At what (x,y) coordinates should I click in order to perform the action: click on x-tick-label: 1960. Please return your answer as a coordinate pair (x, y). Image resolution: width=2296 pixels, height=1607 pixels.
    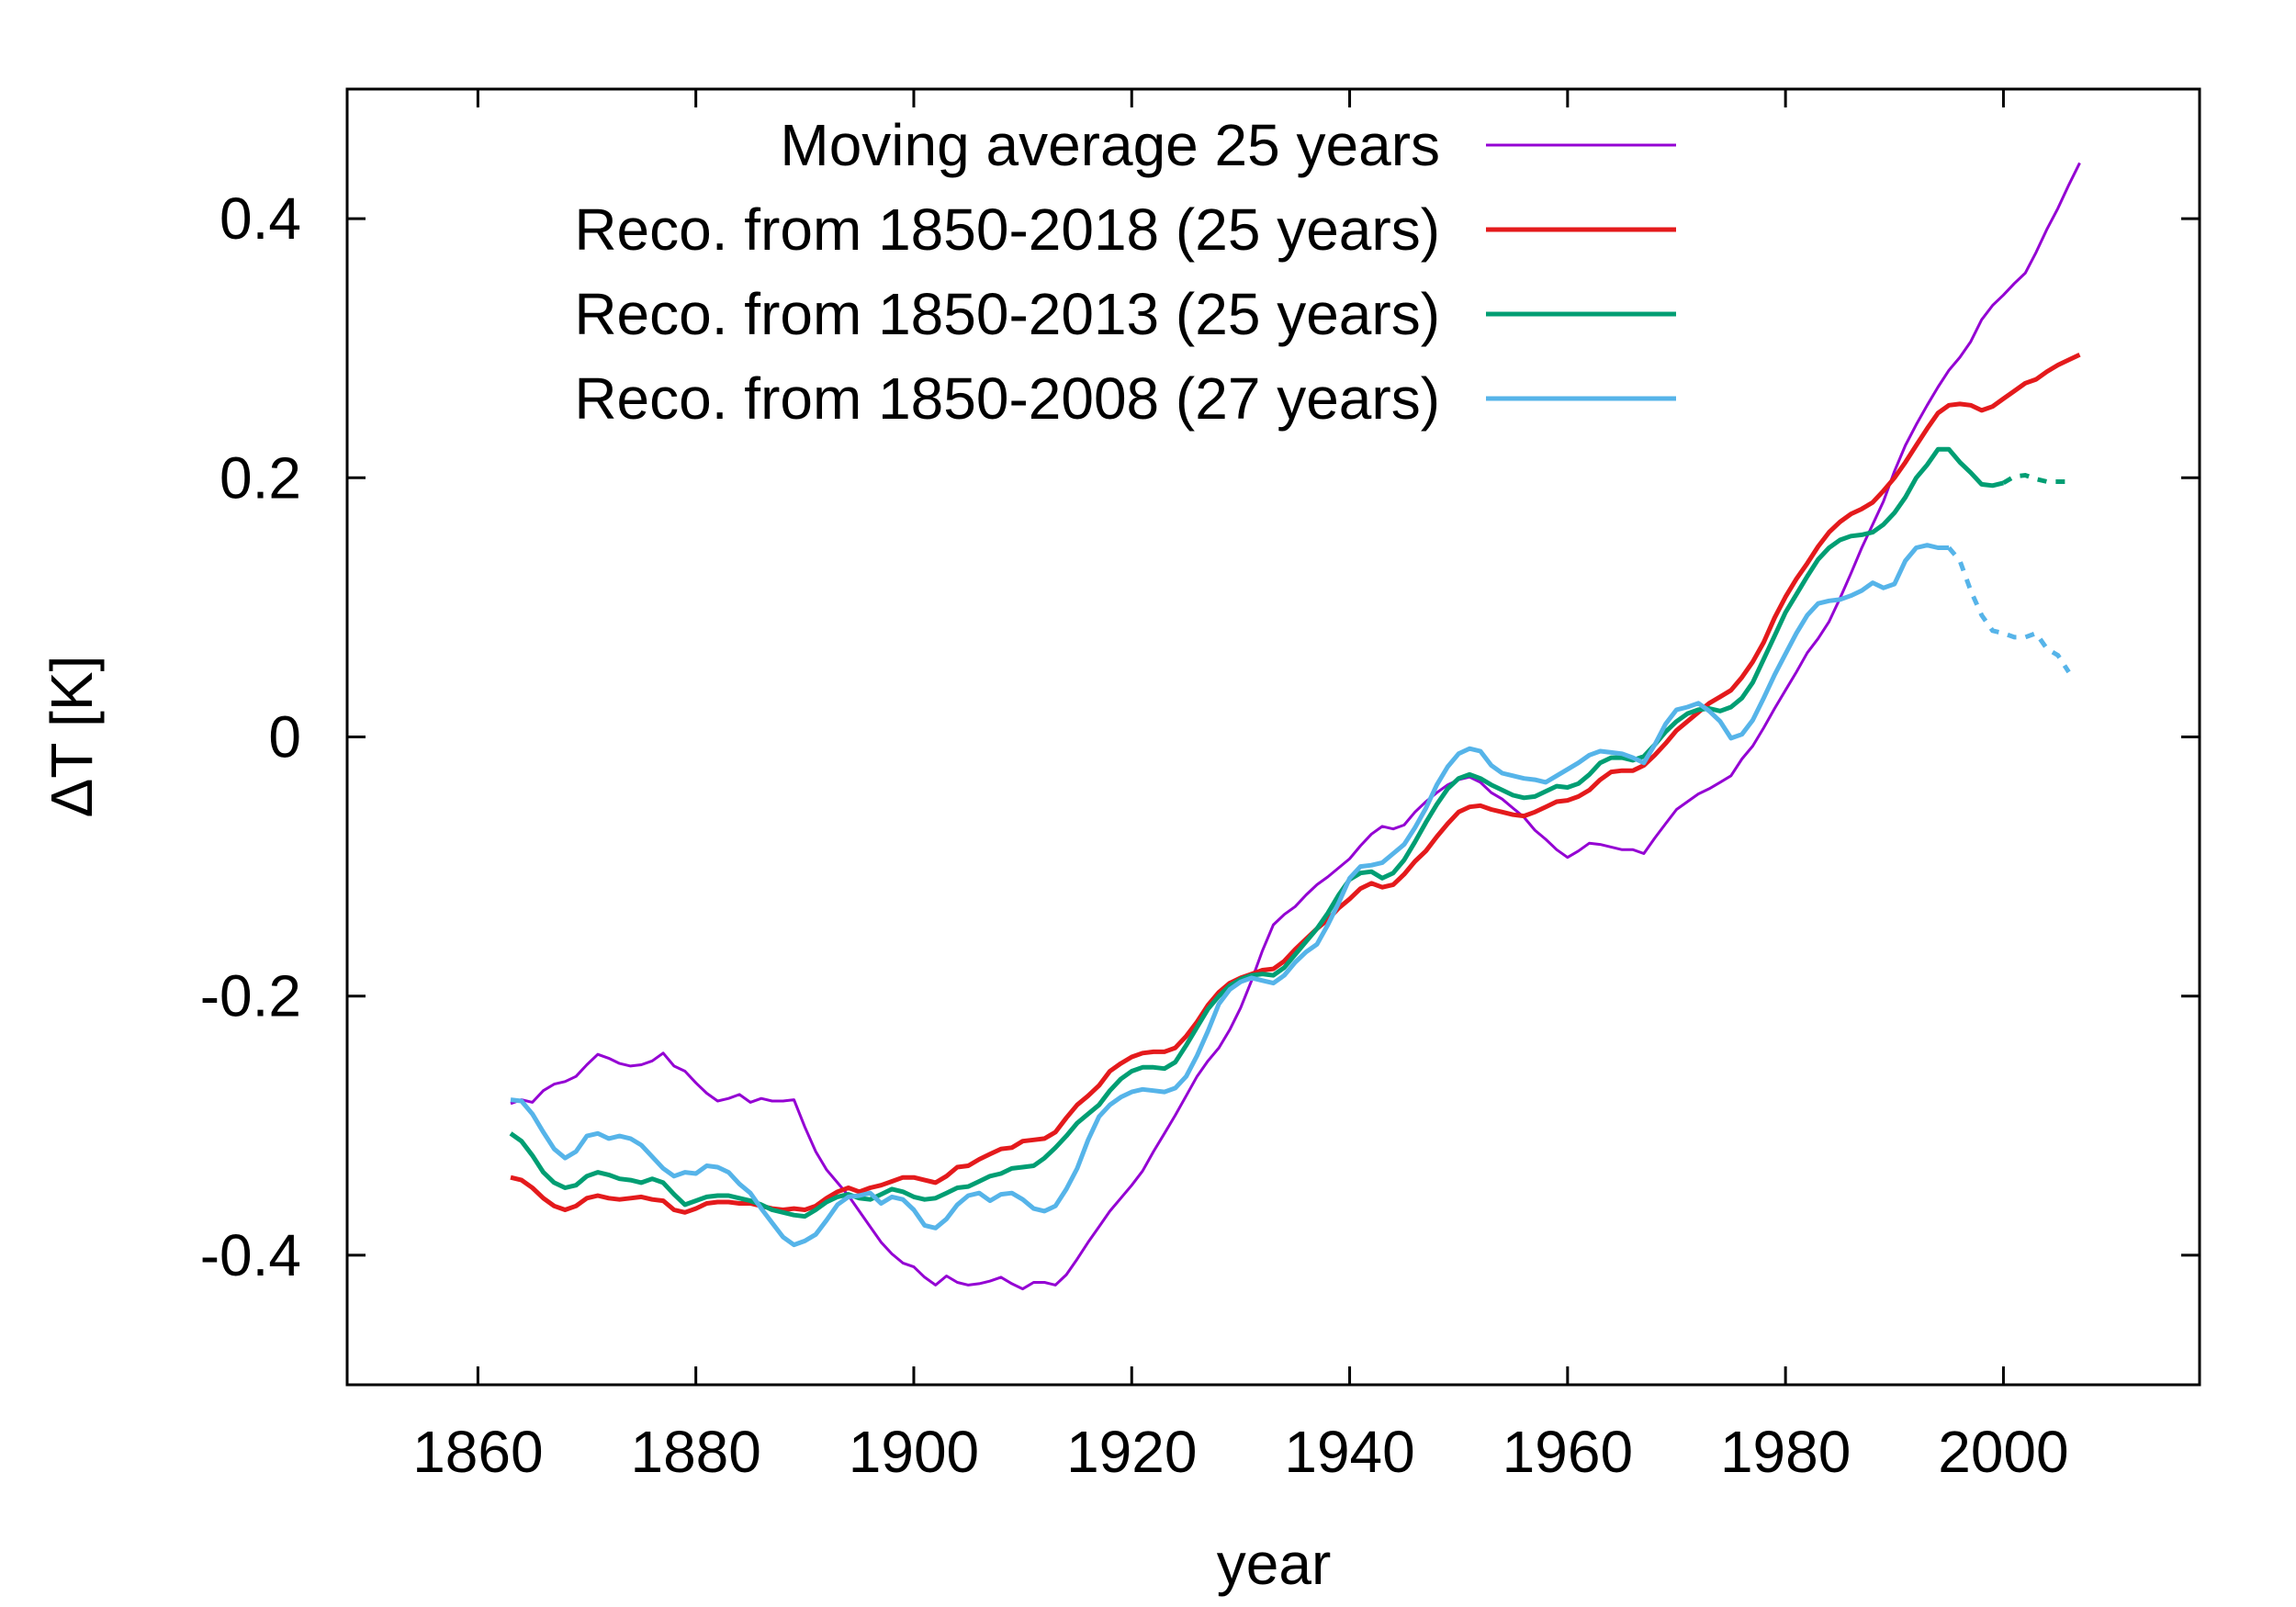
    Looking at the image, I should click on (1568, 1452).